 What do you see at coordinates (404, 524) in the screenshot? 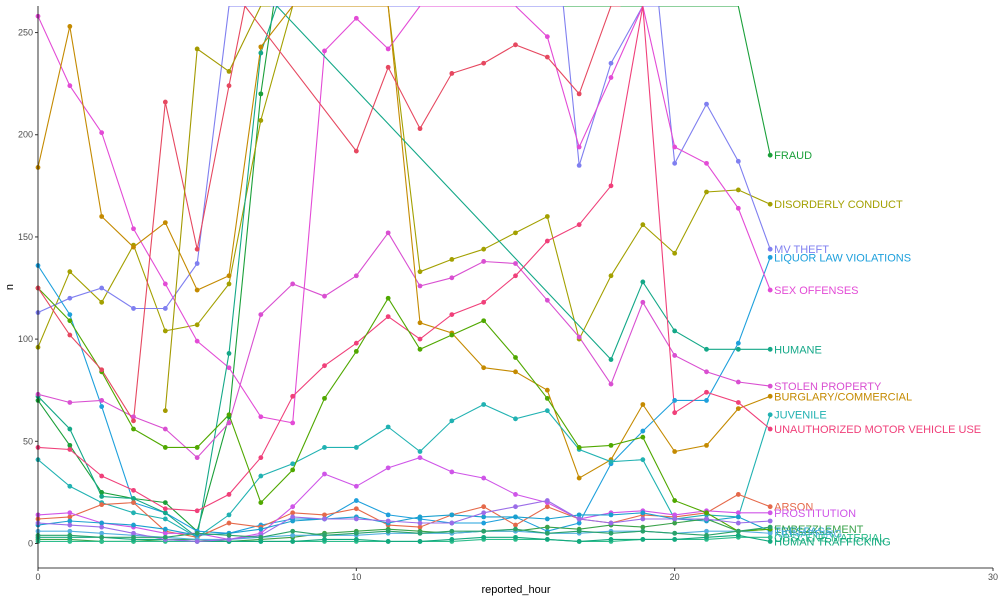
I see `line-trespass` at bounding box center [404, 524].